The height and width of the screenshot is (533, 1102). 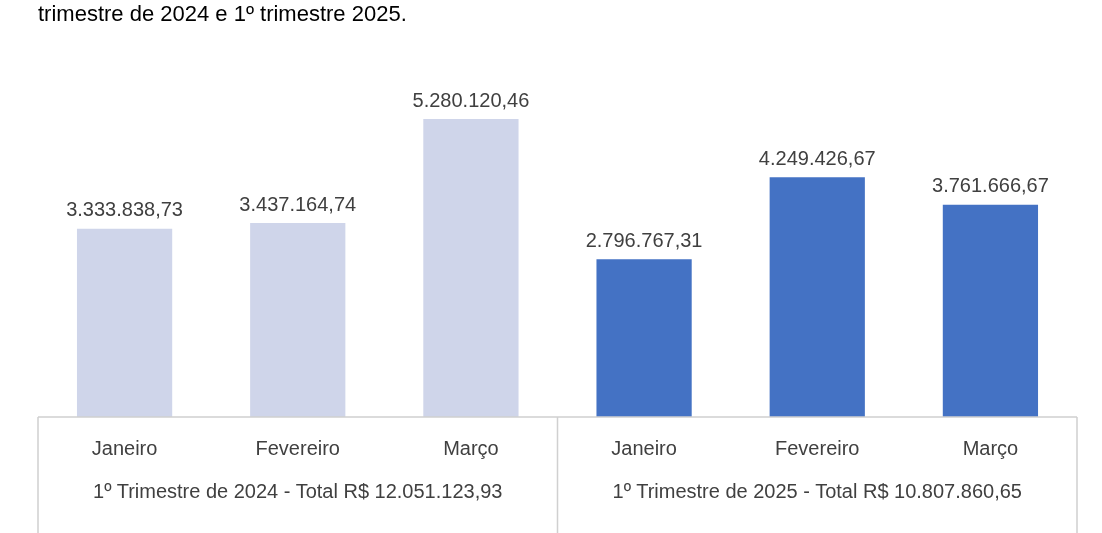 What do you see at coordinates (222, 14) in the screenshot?
I see `chart-title: trimestre de 2024 e 1º trimestre 2025.` at bounding box center [222, 14].